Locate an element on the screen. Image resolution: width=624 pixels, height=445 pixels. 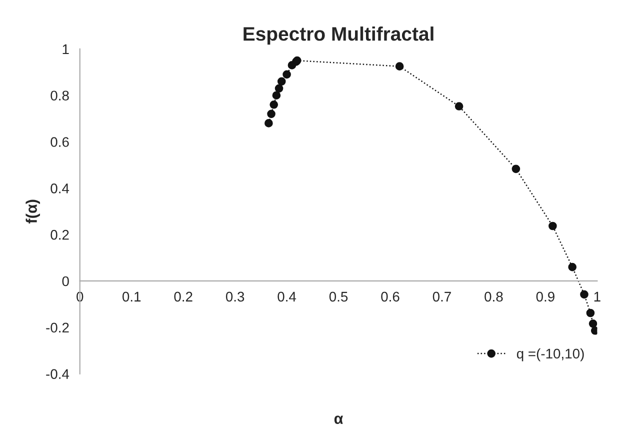
x-tick-label: 0.4 is located at coordinates (287, 297).